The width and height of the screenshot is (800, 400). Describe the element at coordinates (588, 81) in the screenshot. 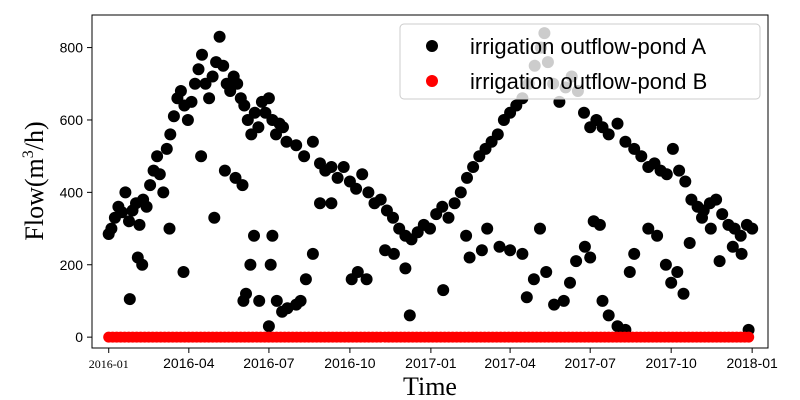

I see `legend-label-pond-b: irrigation outflow-pond B` at that location.